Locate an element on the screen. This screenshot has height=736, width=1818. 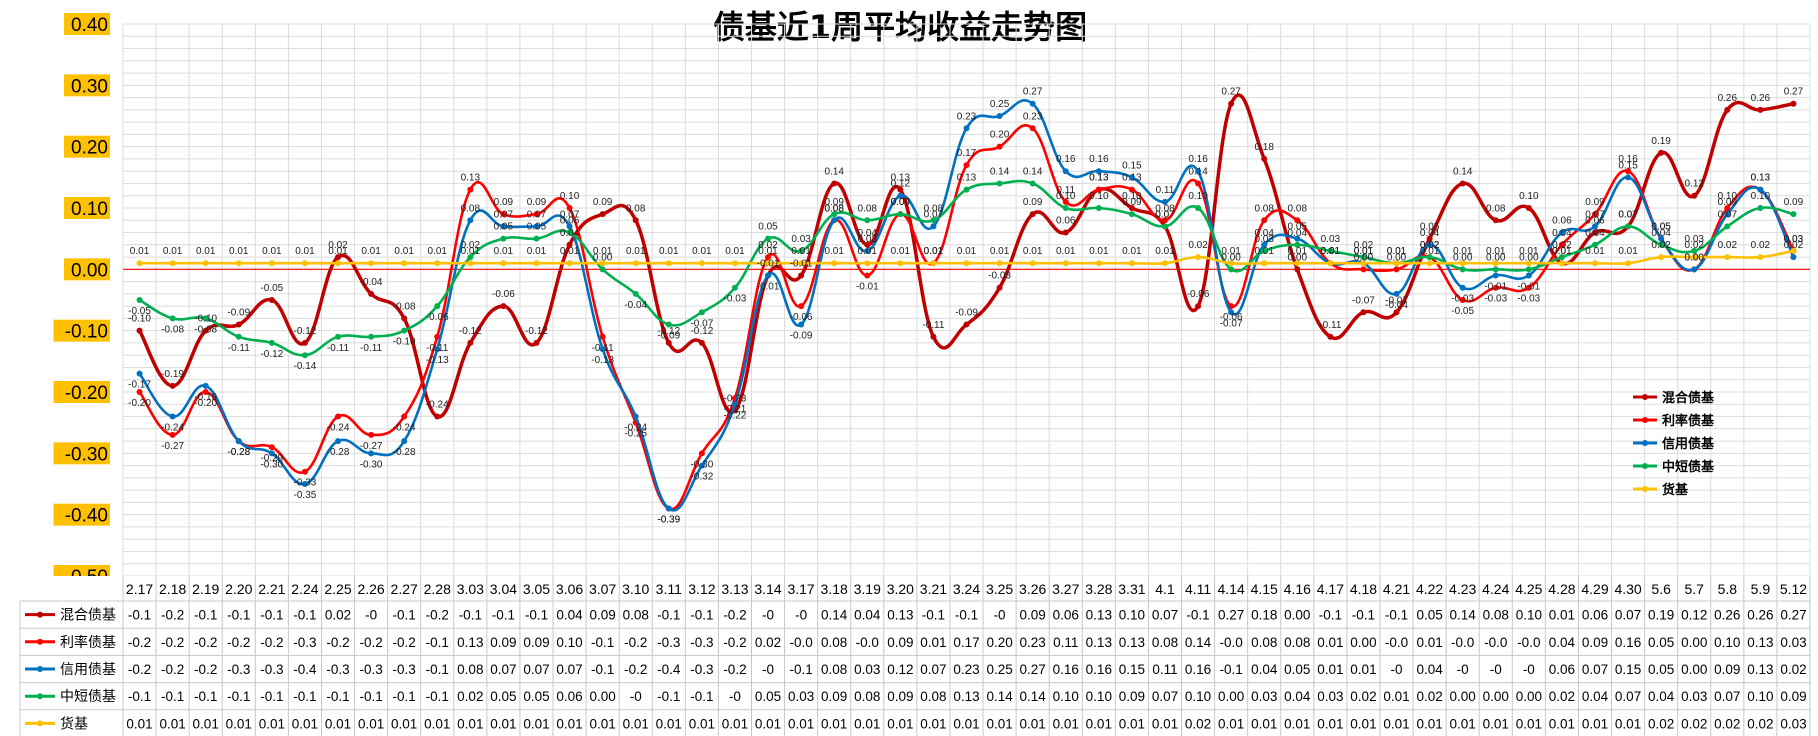
data-label: -0.06 is located at coordinates (437, 317).